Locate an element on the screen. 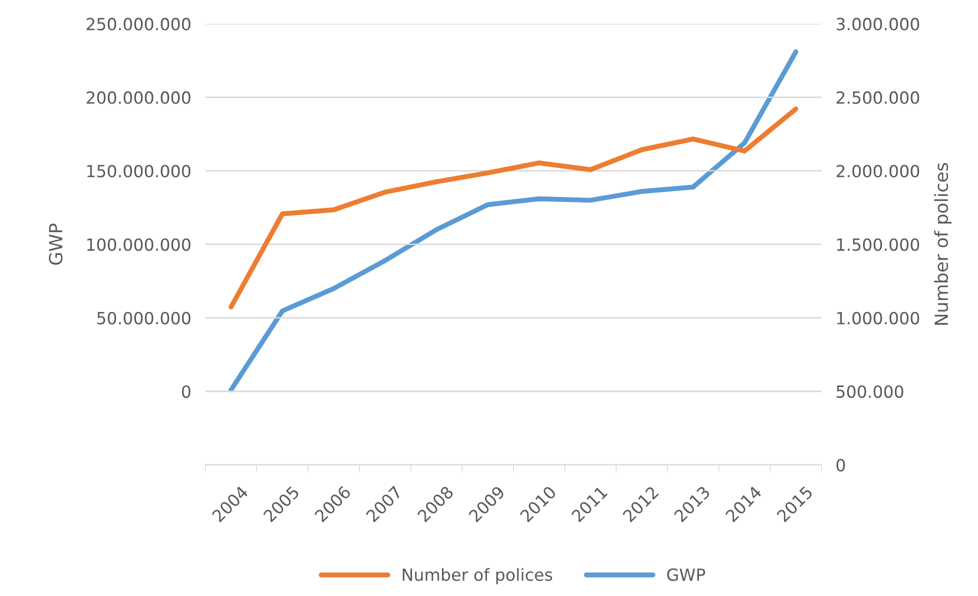 Image resolution: width=978 pixels, height=596 pixels. y-tick-label: 200.000.000 is located at coordinates (138, 97).